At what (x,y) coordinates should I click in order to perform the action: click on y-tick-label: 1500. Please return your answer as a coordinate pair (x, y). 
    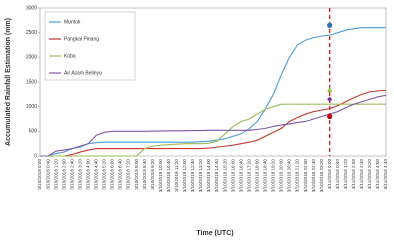
    Looking at the image, I should click on (31, 82).